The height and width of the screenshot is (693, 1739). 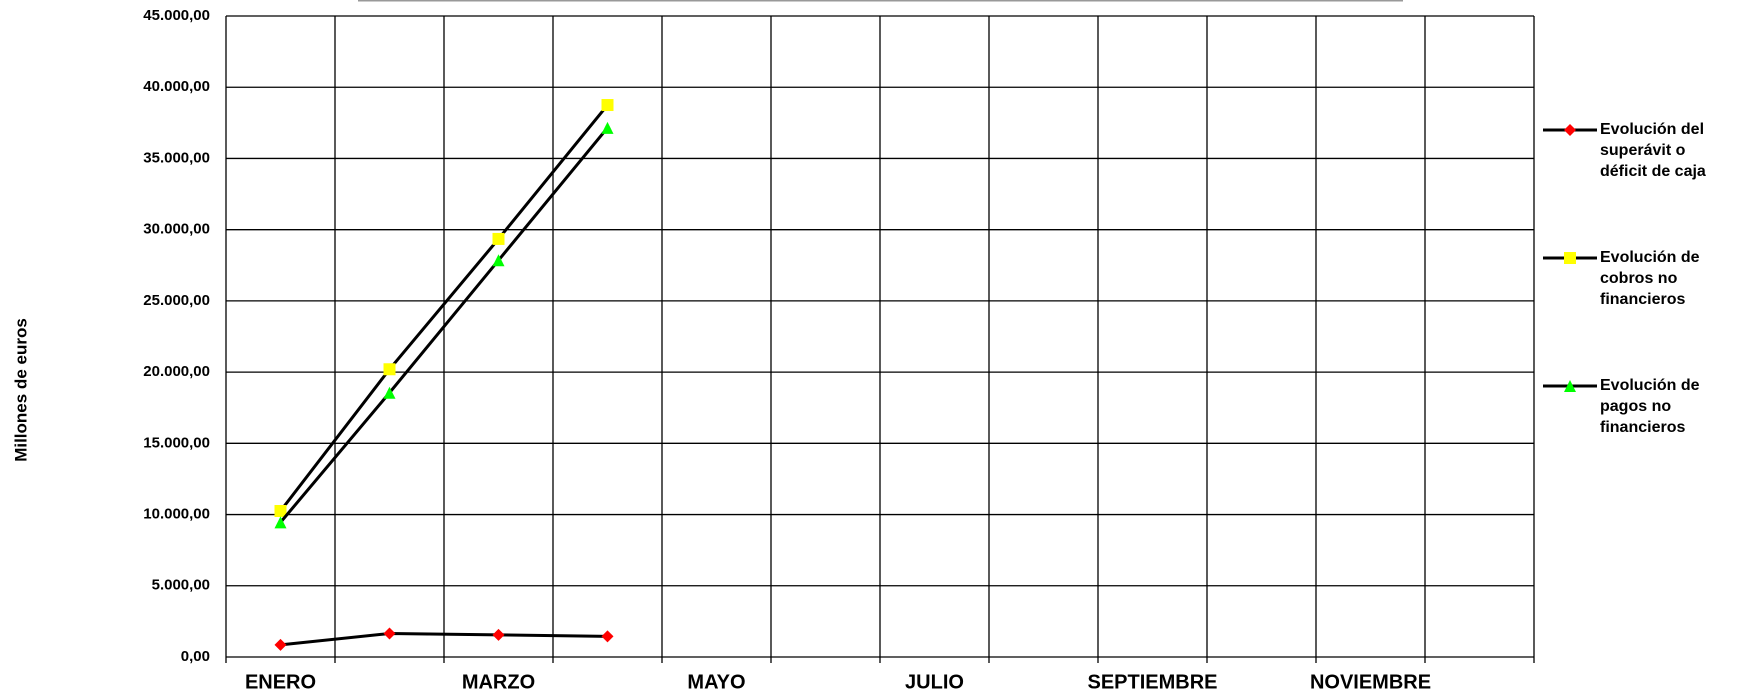 I want to click on y-tick-label: 35.000,00, so click(x=176, y=157).